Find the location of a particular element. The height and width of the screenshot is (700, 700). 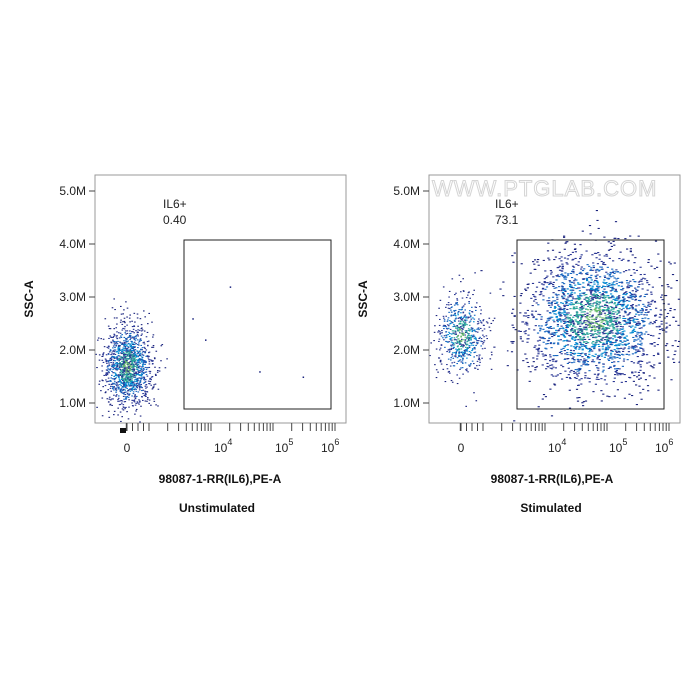

y-tick: 1.0M is located at coordinates (411, 403).